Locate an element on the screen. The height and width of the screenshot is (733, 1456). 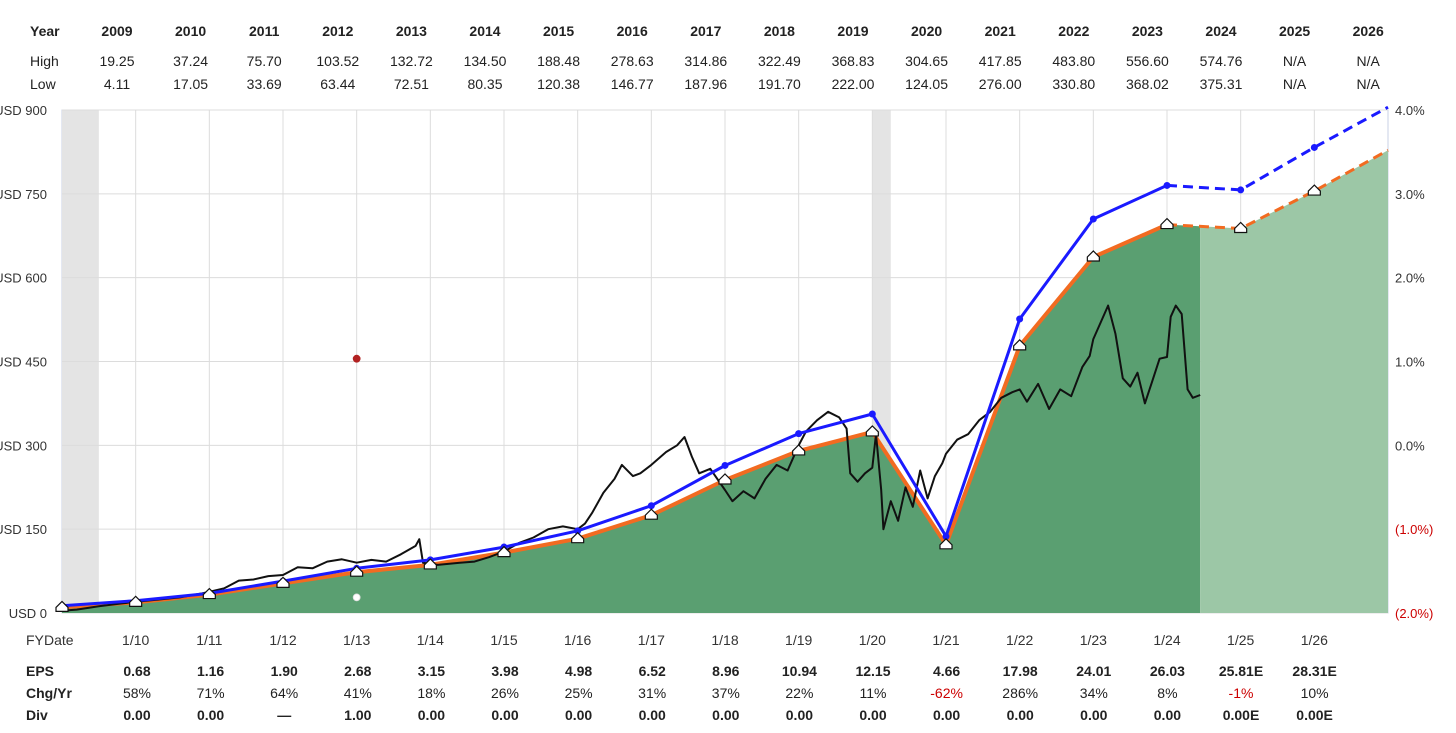
y-right-tick-2.0%: 2.0% is located at coordinates (1410, 278).